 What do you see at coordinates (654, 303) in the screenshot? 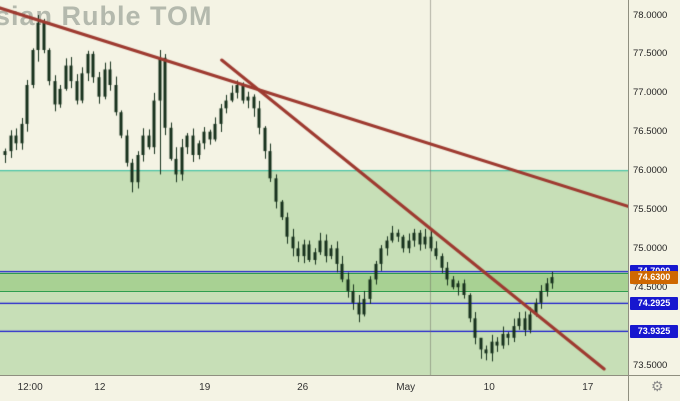
I see `price-level-label: 74.2925` at bounding box center [654, 303].